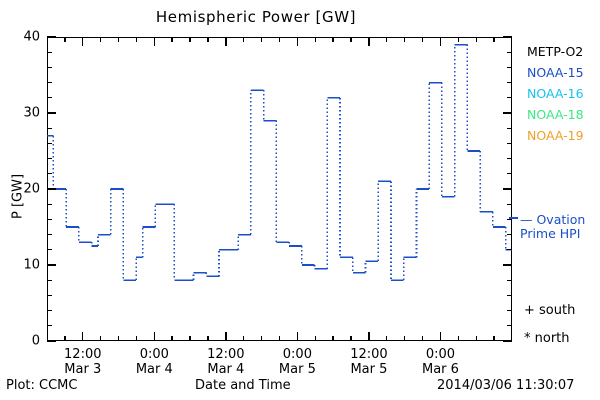 The width and height of the screenshot is (600, 400). Describe the element at coordinates (31, 265) in the screenshot. I see `y-tick-label: 10` at that location.